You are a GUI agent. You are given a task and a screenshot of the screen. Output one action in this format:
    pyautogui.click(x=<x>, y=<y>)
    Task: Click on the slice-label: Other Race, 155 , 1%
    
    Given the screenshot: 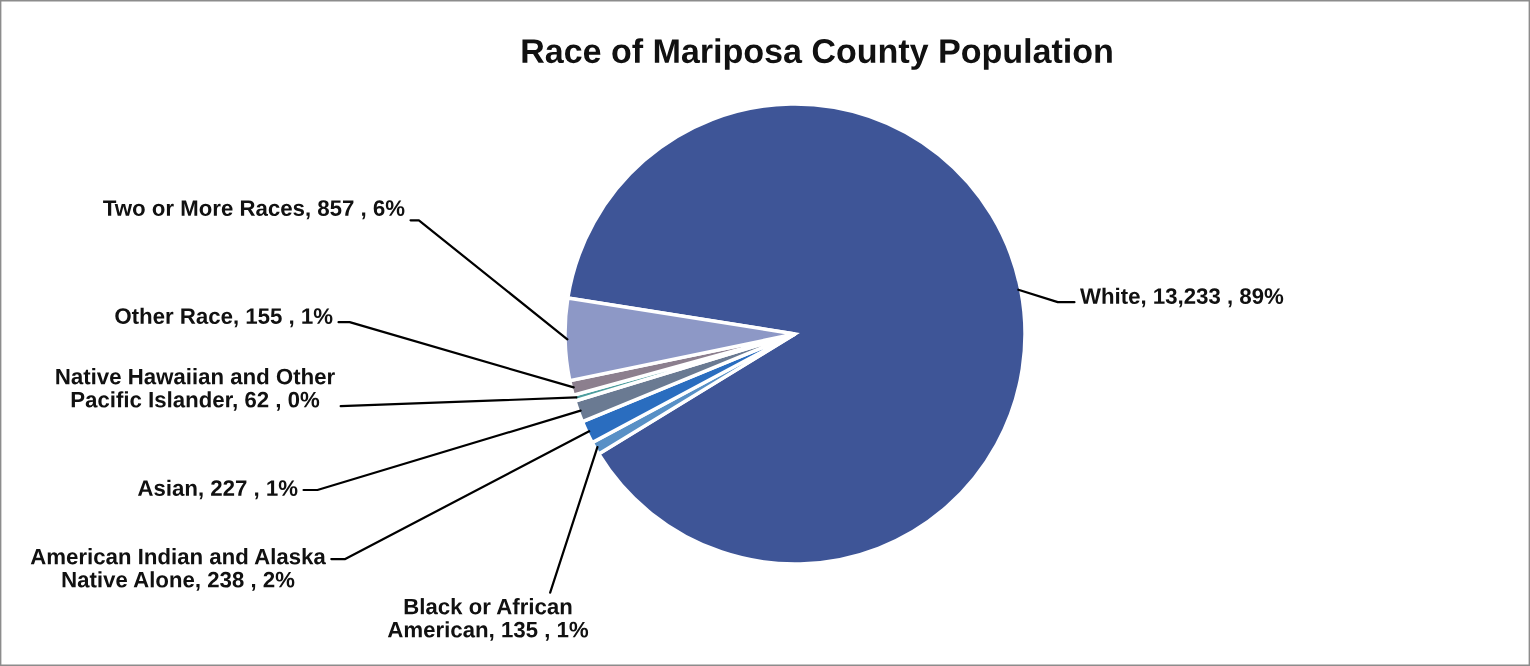 What is the action you would take?
    pyautogui.click(x=224, y=317)
    